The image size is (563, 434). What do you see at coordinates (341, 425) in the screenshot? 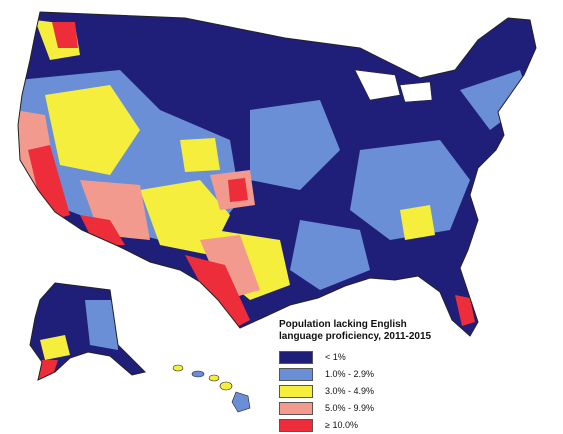
I see `legend-label-ge10: ≥ 10.0%` at bounding box center [341, 425].